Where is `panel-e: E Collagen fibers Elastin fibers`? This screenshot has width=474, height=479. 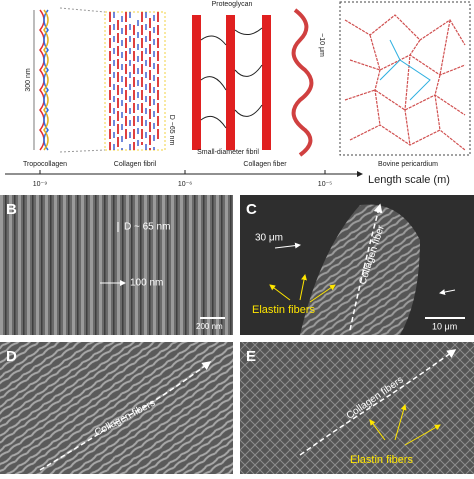 panel-e: E Collagen fibers Elastin fibers is located at coordinates (357, 408).